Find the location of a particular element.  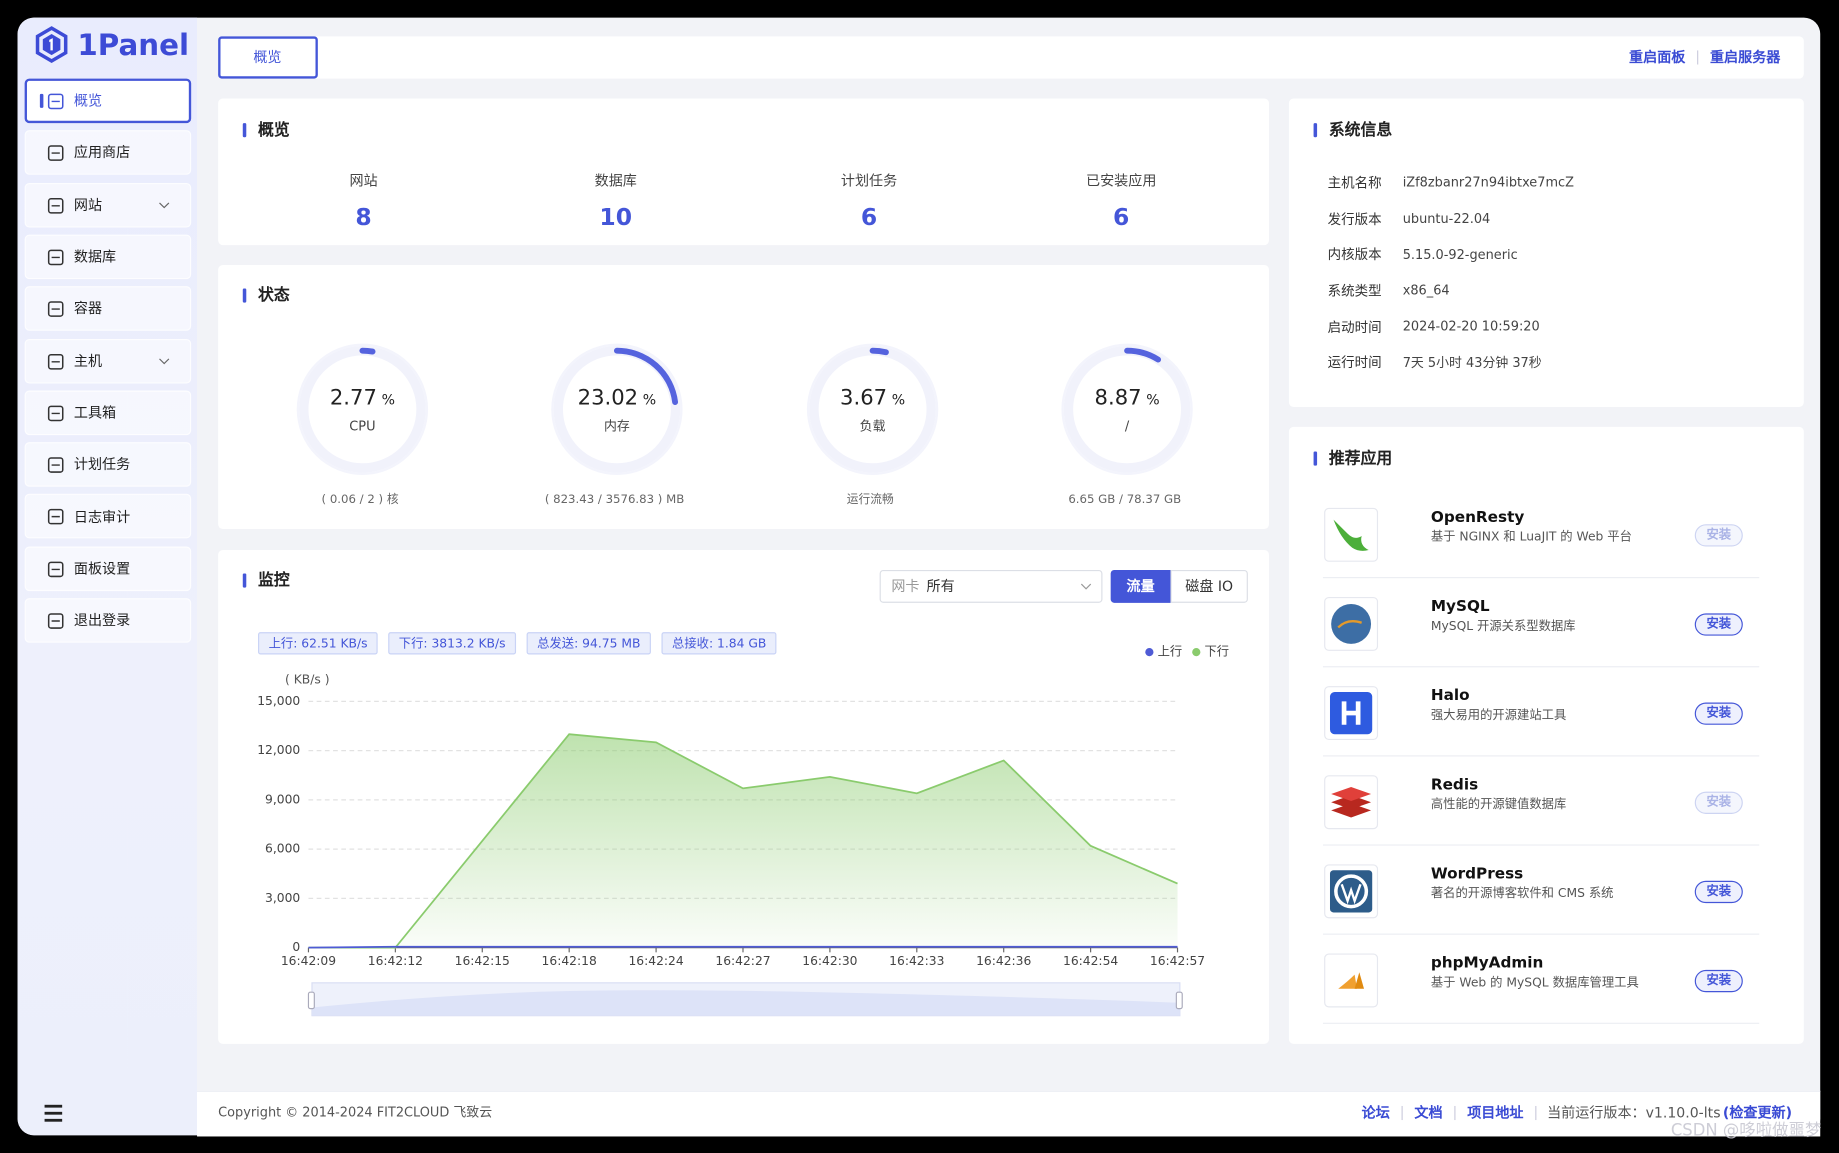

monitor-tab-label: 流量 is located at coordinates (1140, 586).